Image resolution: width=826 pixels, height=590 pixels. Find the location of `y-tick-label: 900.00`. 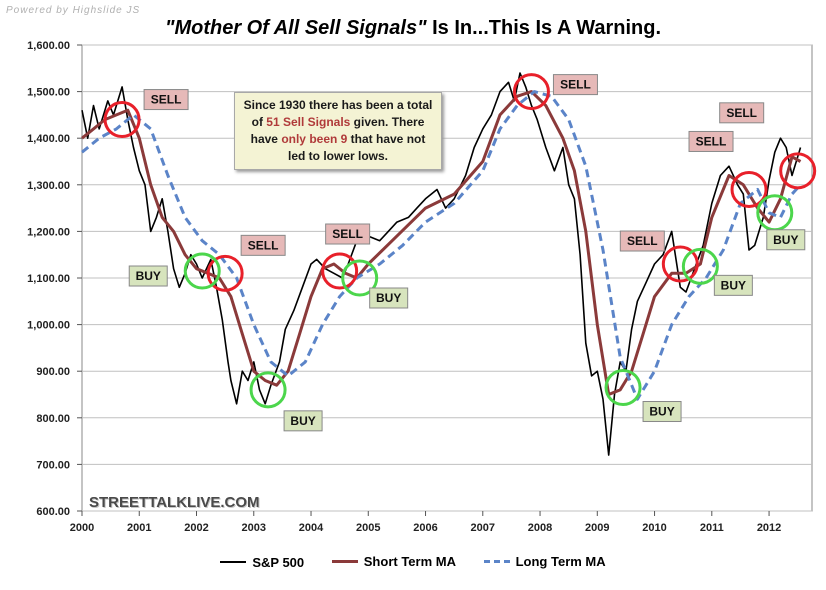

y-tick-label: 900.00 is located at coordinates (53, 372).